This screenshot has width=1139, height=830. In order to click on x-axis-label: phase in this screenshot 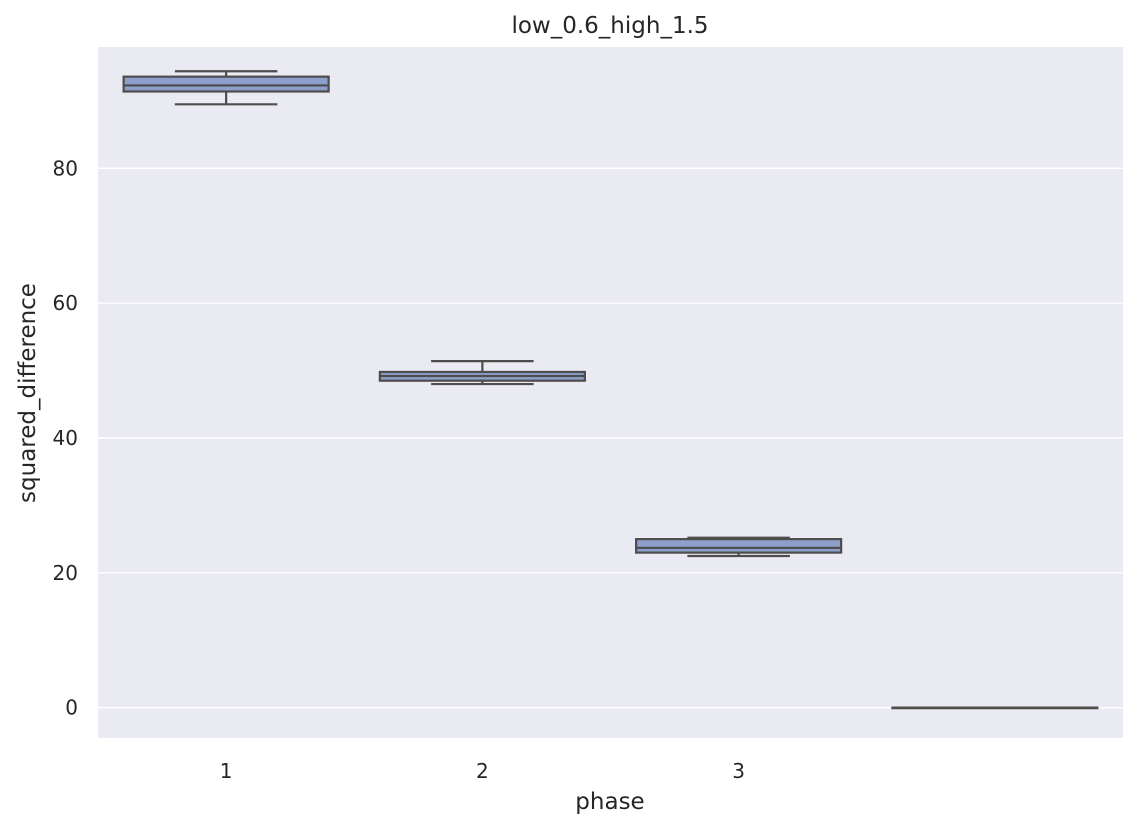, I will do `click(609, 802)`.